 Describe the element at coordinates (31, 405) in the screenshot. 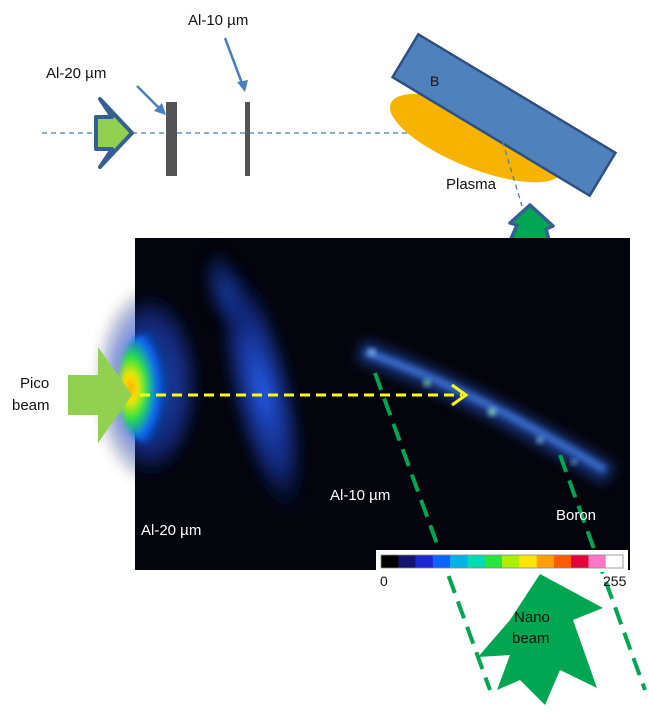

I see `pico-beam-label-2: beam` at that location.